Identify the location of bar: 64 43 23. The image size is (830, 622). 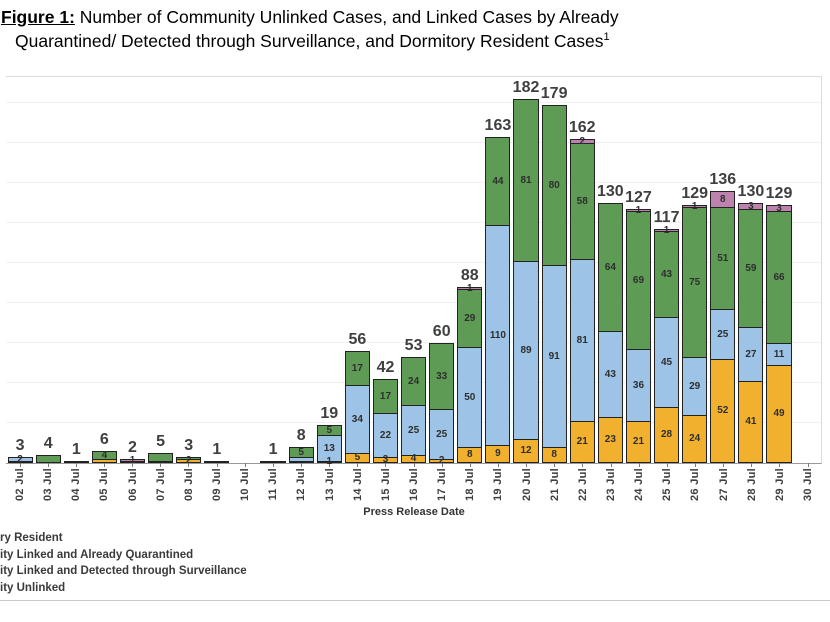
(610, 333).